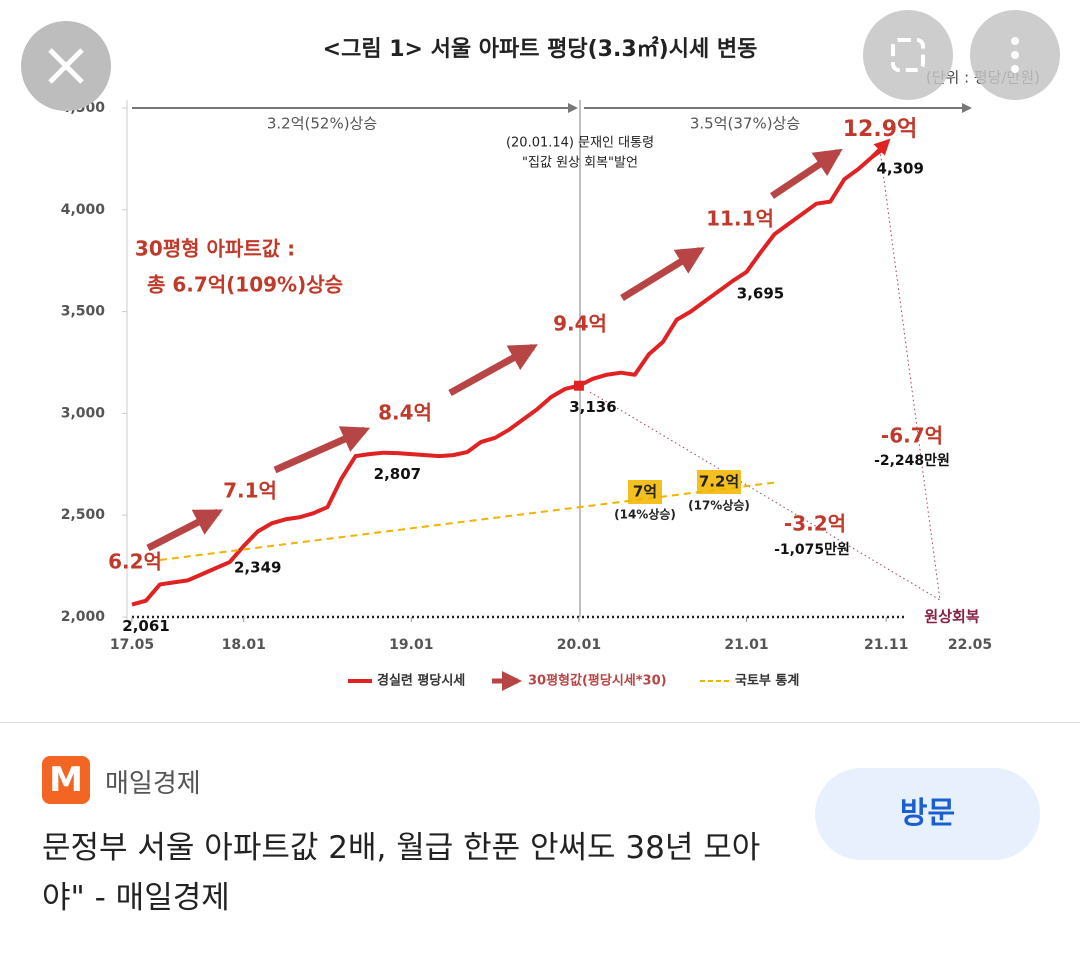  Describe the element at coordinates (912, 436) in the screenshot. I see `annotation: -6.7억` at that location.